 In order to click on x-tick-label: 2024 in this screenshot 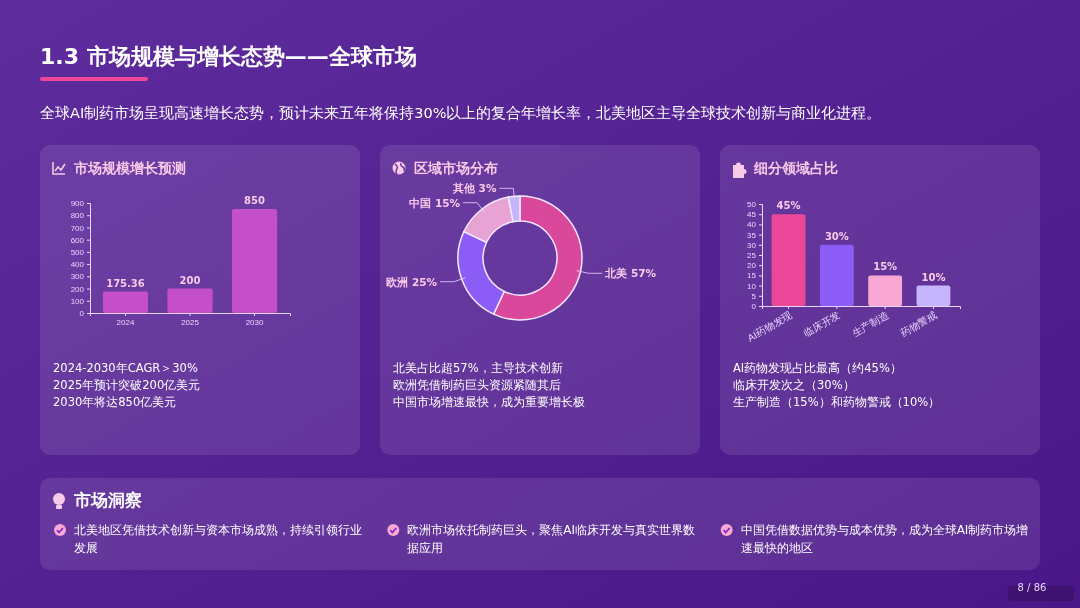, I will do `click(125, 322)`.